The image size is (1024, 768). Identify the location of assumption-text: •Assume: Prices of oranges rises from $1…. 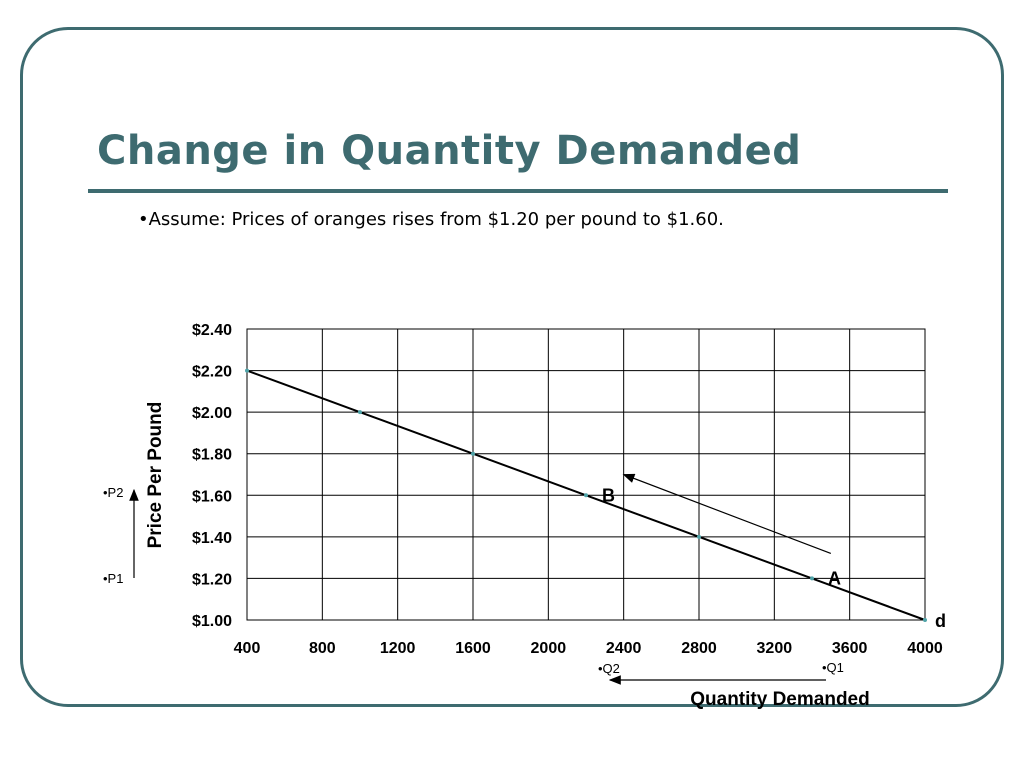
(431, 219).